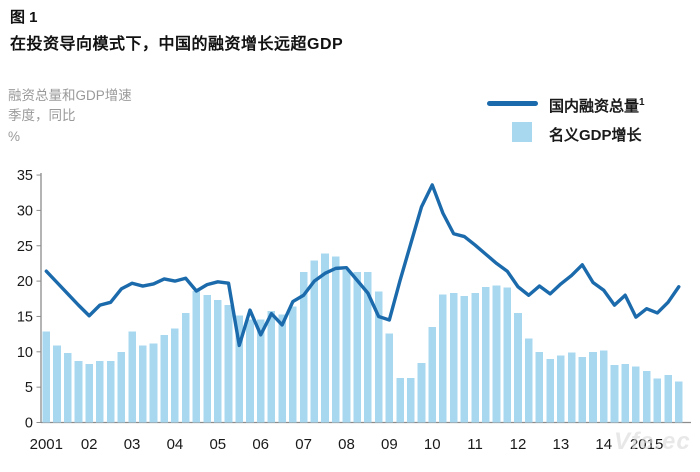 The height and width of the screenshot is (472, 700). Describe the element at coordinates (175, 444) in the screenshot. I see `x-tick-label: 04` at that location.